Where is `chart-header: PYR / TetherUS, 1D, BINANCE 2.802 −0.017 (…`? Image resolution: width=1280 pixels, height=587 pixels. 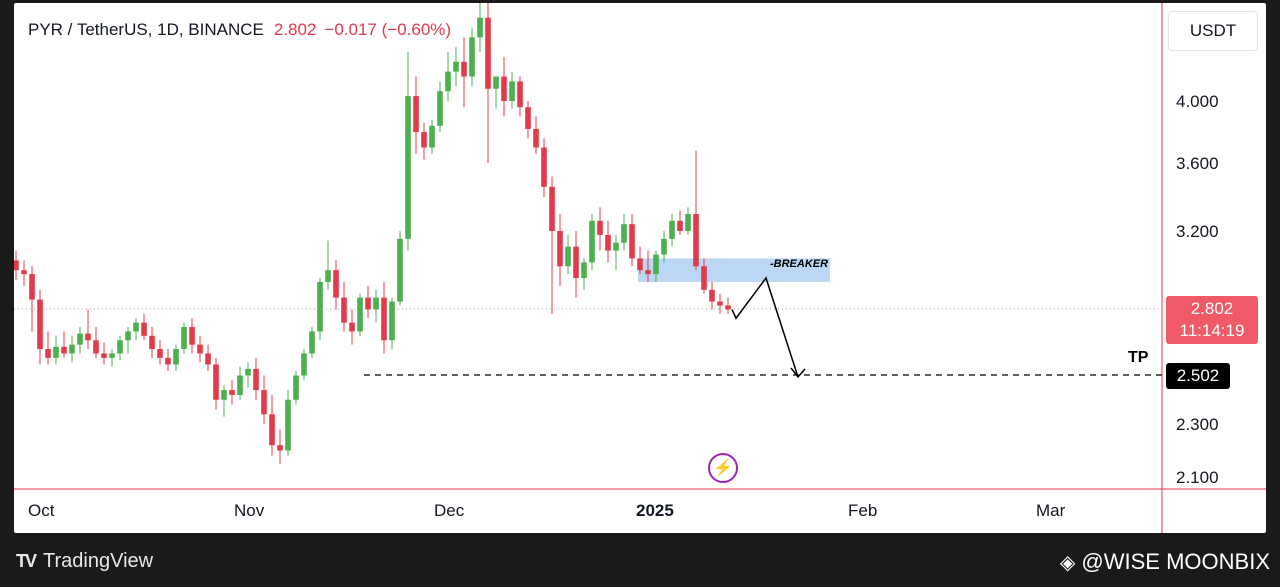
chart-header: PYR / TetherUS, 1D, BINANCE 2.802 −0.017 (… is located at coordinates (239, 30).